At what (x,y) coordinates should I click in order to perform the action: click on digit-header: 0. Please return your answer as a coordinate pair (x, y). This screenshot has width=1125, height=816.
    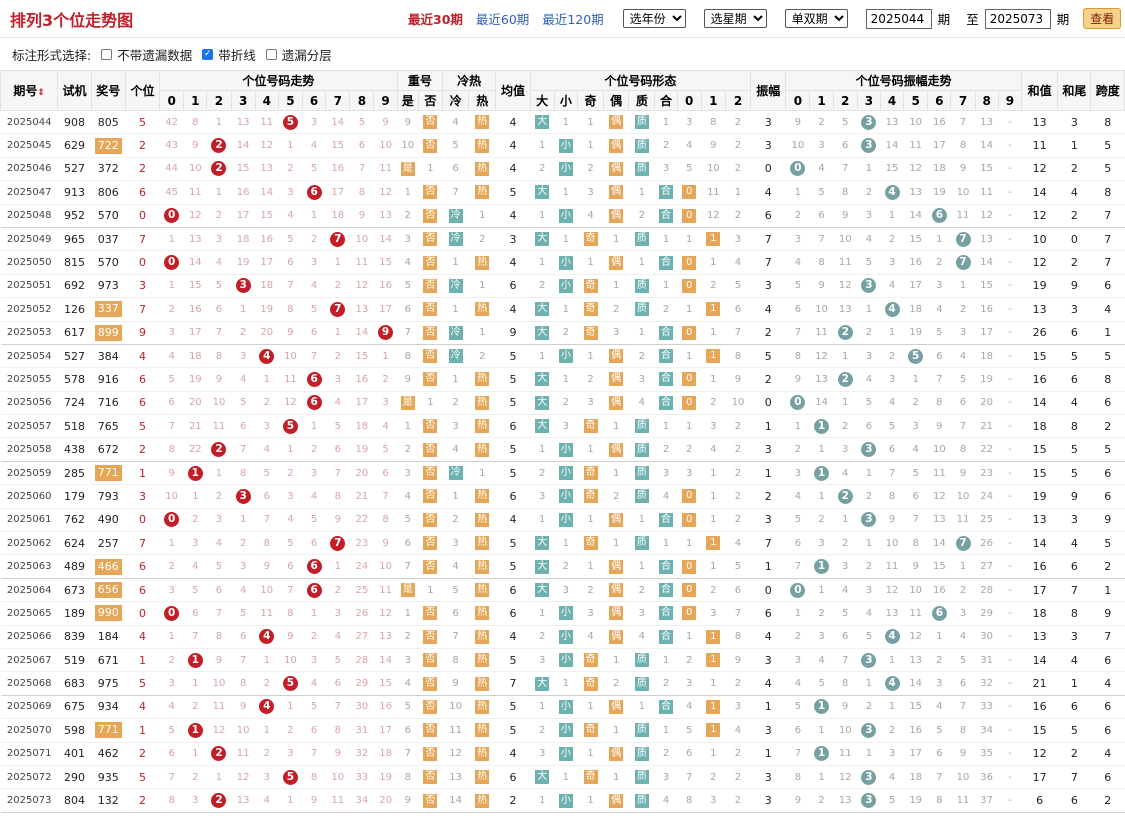
    Looking at the image, I should click on (172, 100).